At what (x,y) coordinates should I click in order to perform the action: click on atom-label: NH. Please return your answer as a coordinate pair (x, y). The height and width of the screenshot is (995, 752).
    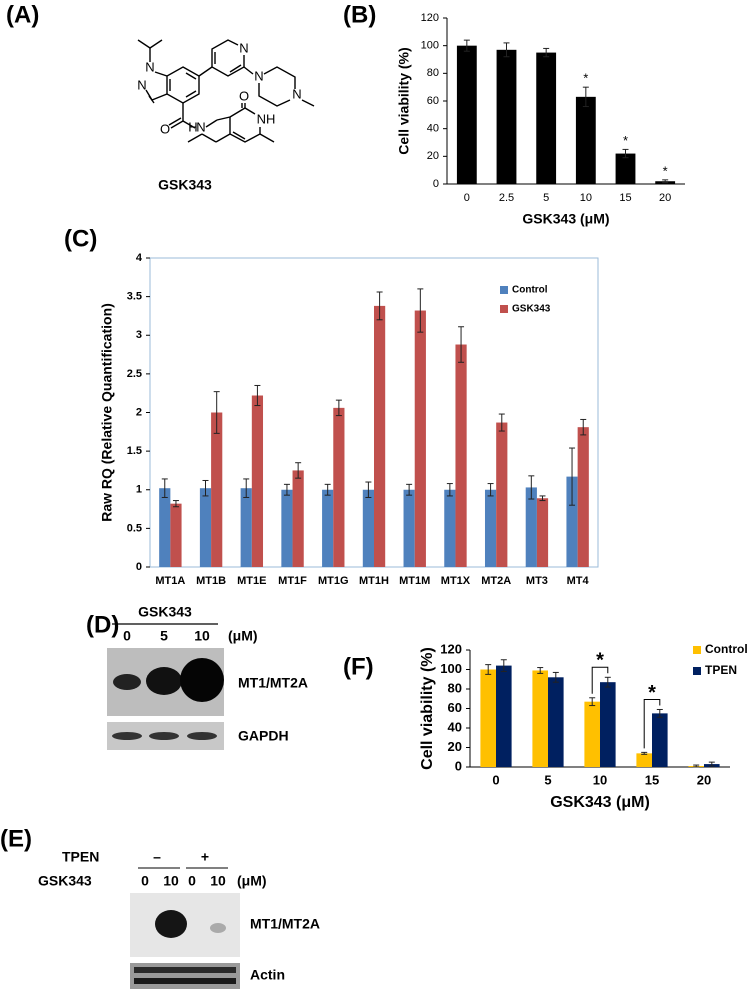
    Looking at the image, I should click on (266, 118).